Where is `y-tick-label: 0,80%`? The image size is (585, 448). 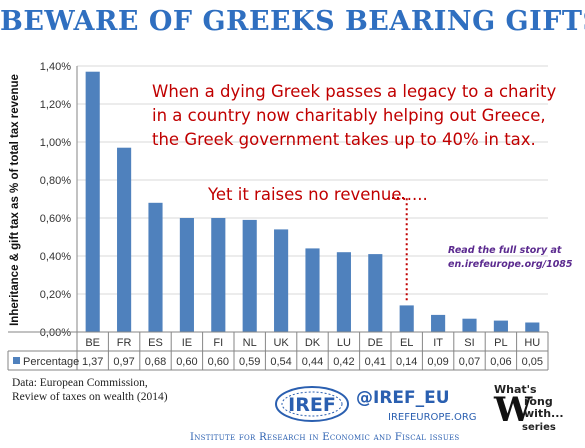 y-tick-label: 0,80% is located at coordinates (55, 181).